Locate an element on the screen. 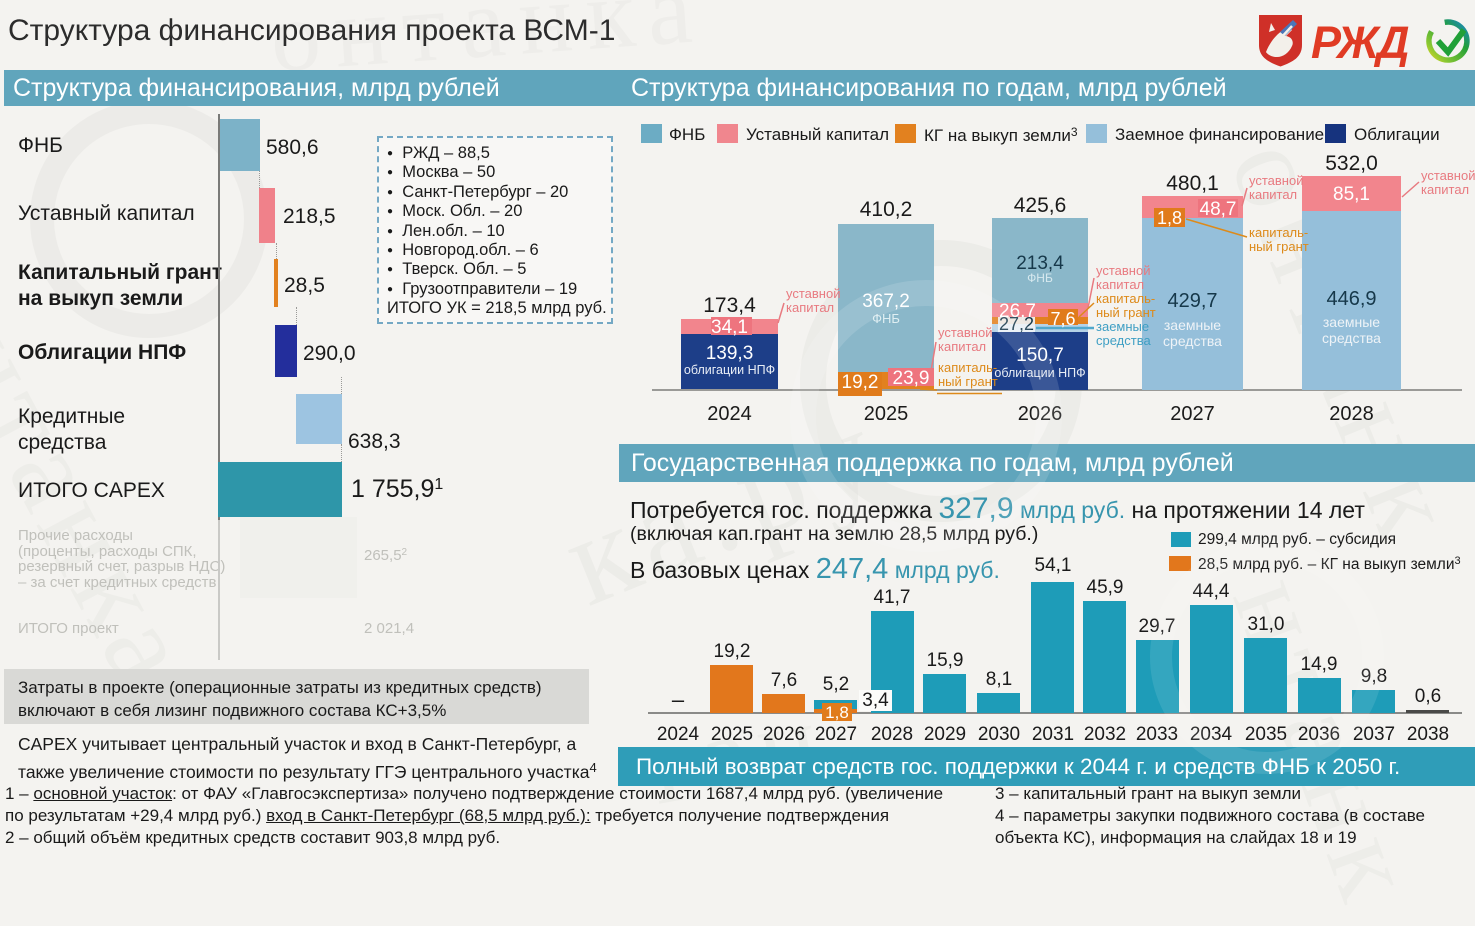 The height and width of the screenshot is (926, 1475). svg-text: РЖД is located at coordinates (1360, 42).